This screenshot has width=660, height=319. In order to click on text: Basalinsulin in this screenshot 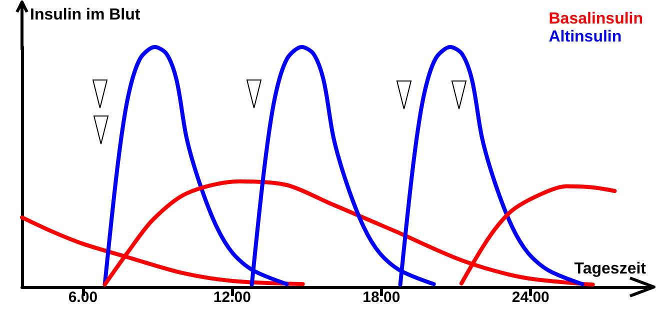, I will do `click(595, 19)`.